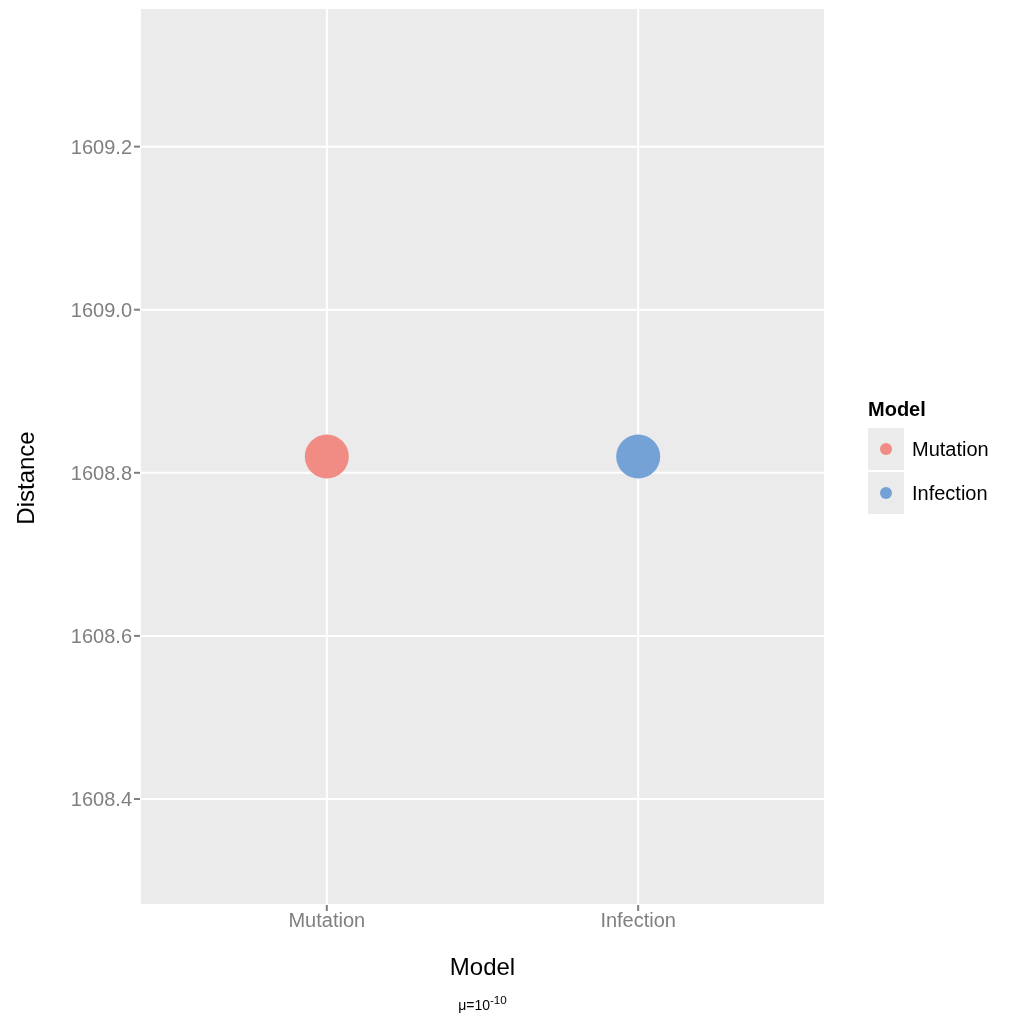  I want to click on y-tick-label: 1609.0, so click(101, 309).